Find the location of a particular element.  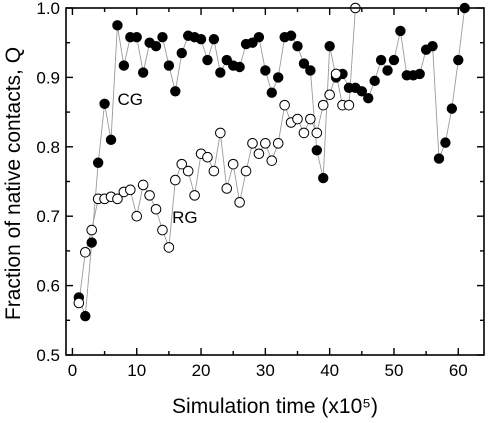

y-tick-label: 1.0 is located at coordinates (48, 9).